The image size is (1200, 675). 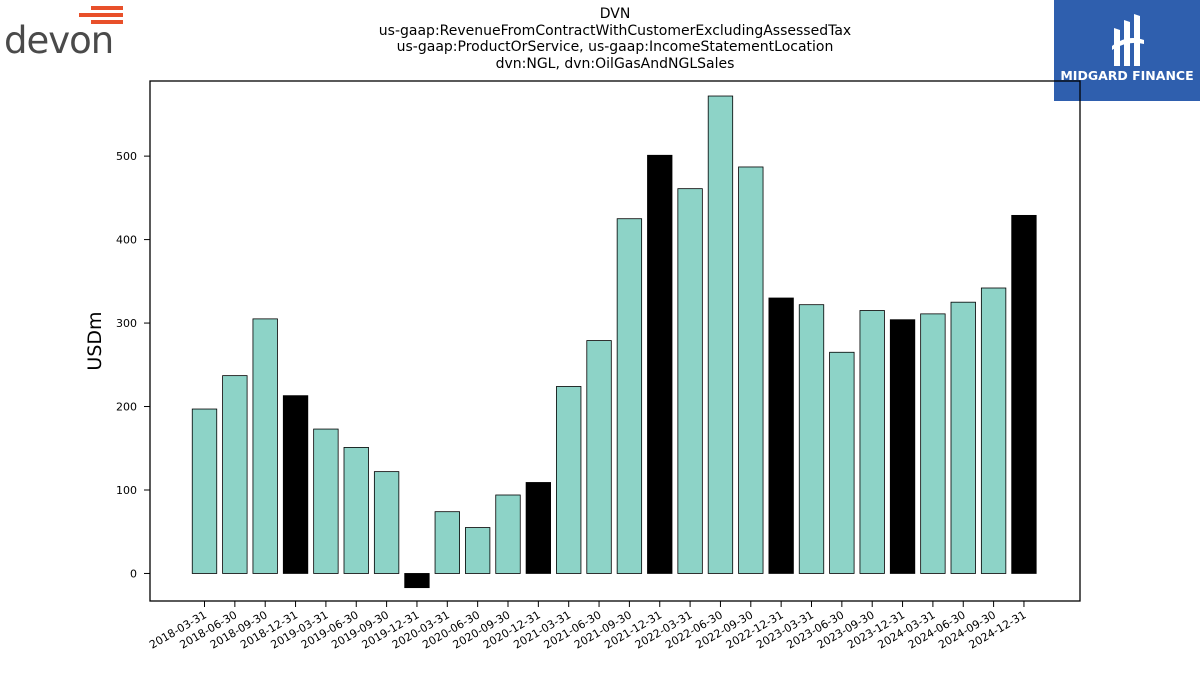 What do you see at coordinates (126, 240) in the screenshot?
I see `y-tick-label: 400` at bounding box center [126, 240].